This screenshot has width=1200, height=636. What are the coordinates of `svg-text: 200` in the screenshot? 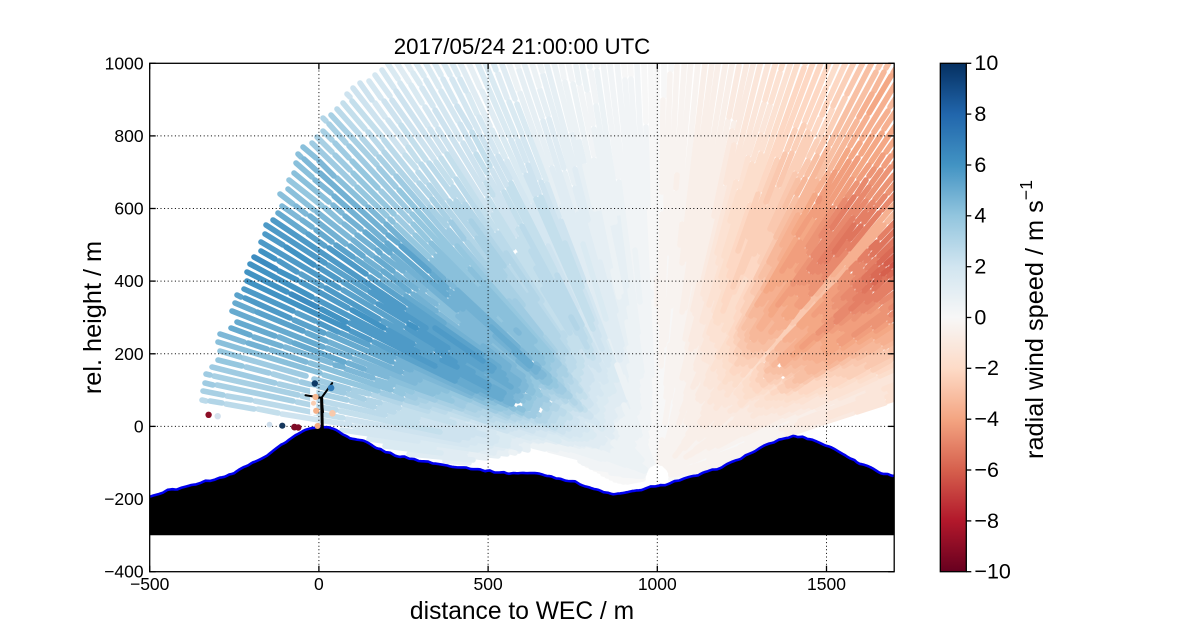 It's located at (128, 354).